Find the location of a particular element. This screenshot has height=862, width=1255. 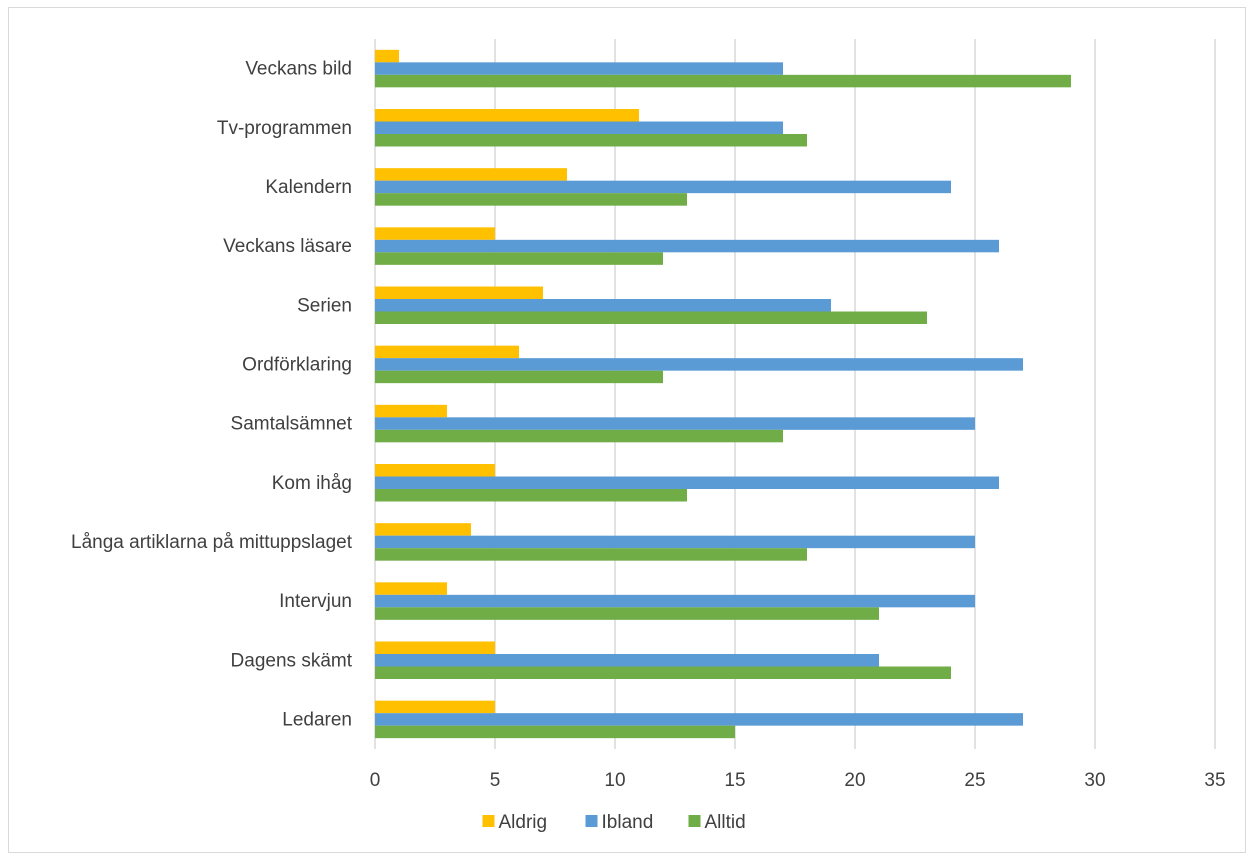

category-label-serien: Serien is located at coordinates (324, 305).